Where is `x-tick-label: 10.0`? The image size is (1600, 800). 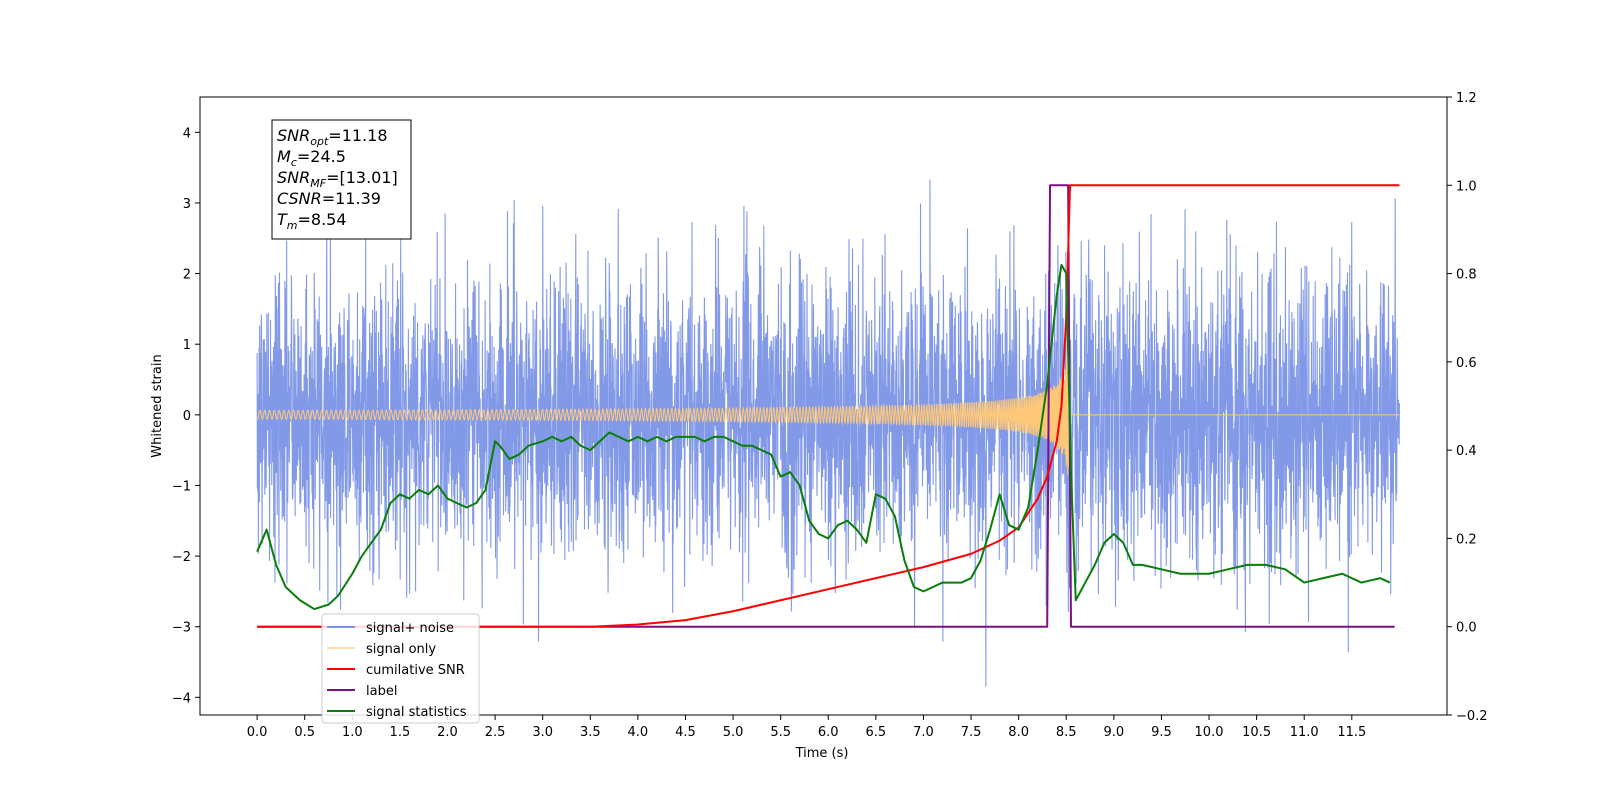
x-tick-label: 10.0 is located at coordinates (1209, 732).